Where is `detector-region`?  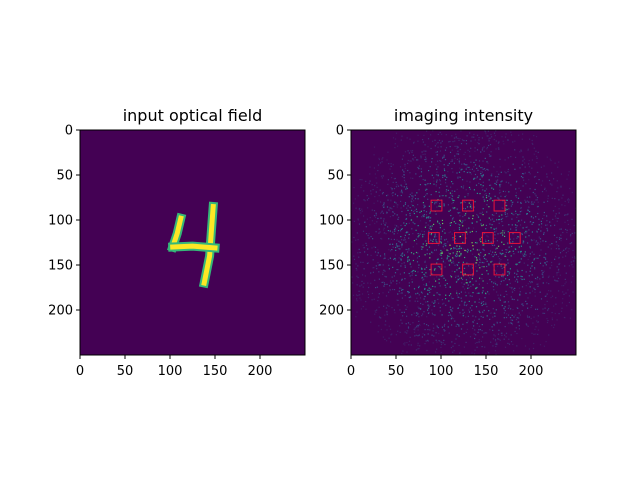 detector-region is located at coordinates (468, 205).